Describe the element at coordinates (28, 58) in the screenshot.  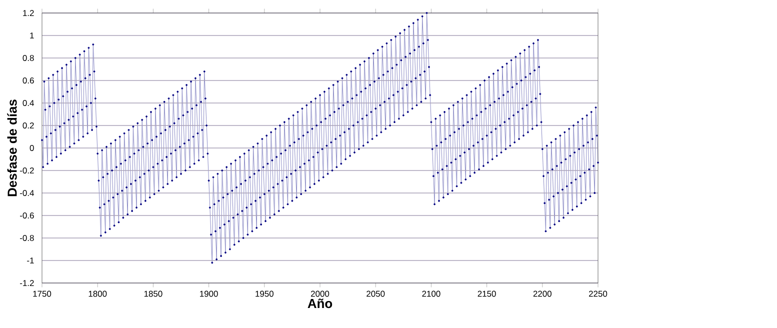
I see `y-tick-label: 0.8` at that location.